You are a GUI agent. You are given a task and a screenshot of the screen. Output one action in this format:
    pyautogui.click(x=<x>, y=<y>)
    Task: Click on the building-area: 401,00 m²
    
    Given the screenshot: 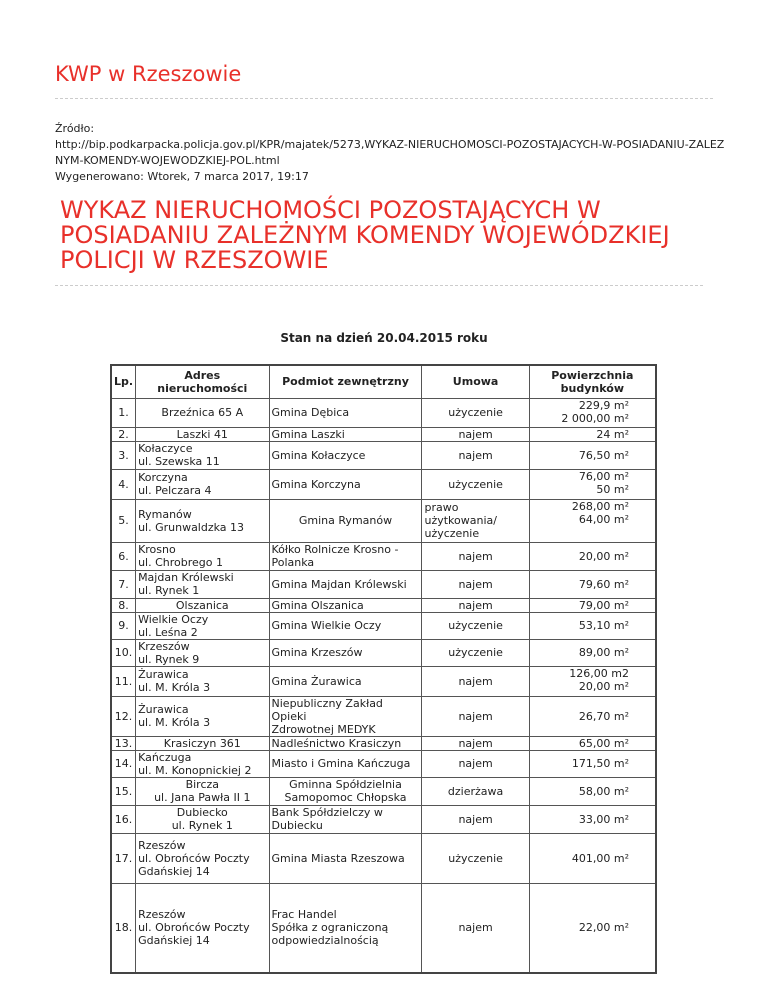 What is the action you would take?
    pyautogui.click(x=592, y=858)
    